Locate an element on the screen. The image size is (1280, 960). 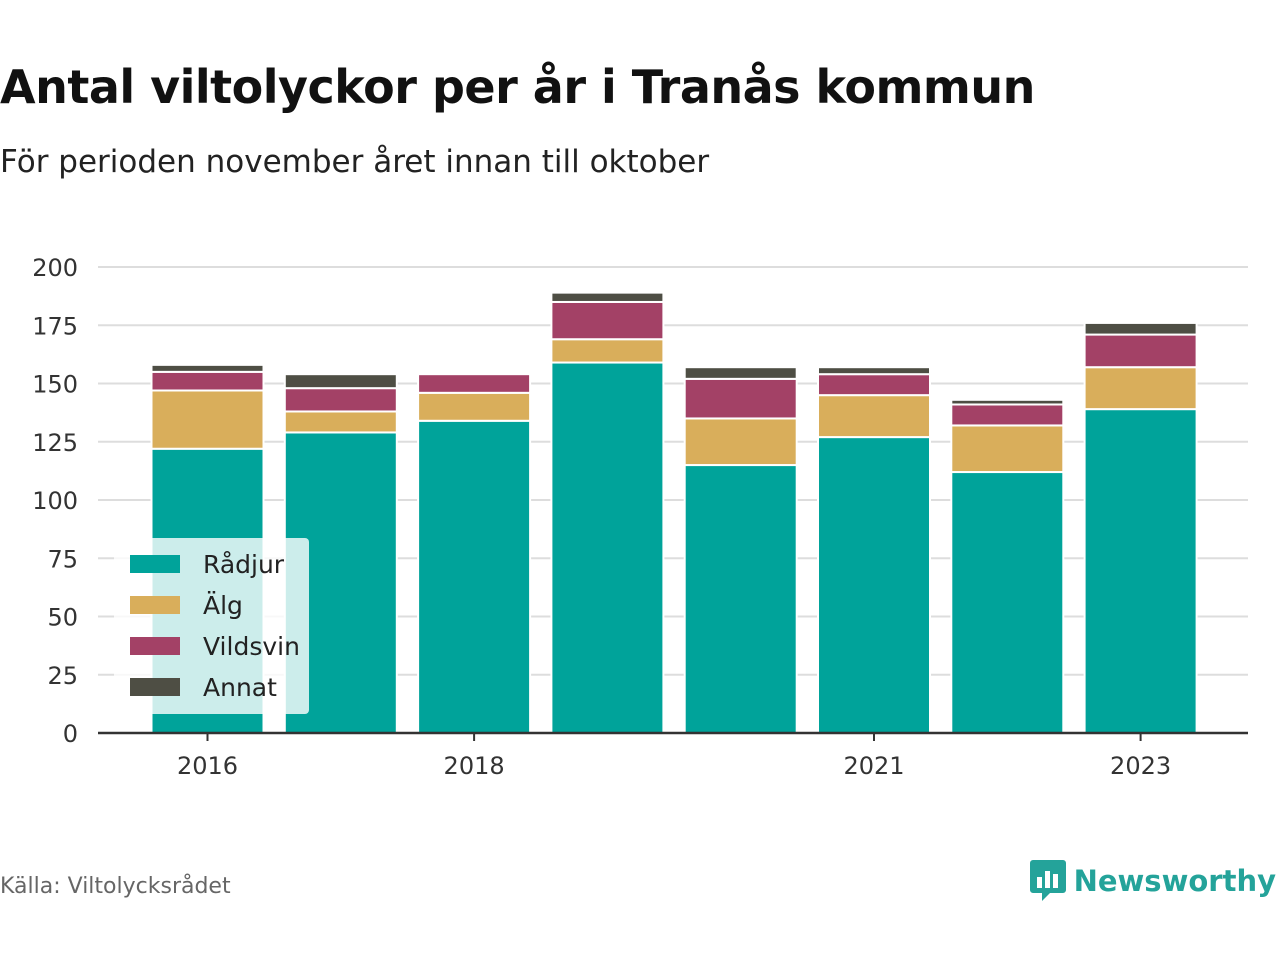
y-tick-label: 0 is located at coordinates (70, 734).